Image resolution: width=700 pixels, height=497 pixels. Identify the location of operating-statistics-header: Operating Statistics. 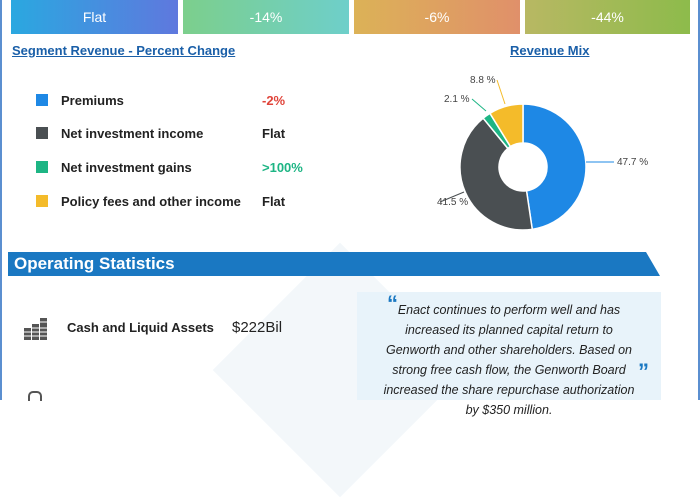
(334, 264).